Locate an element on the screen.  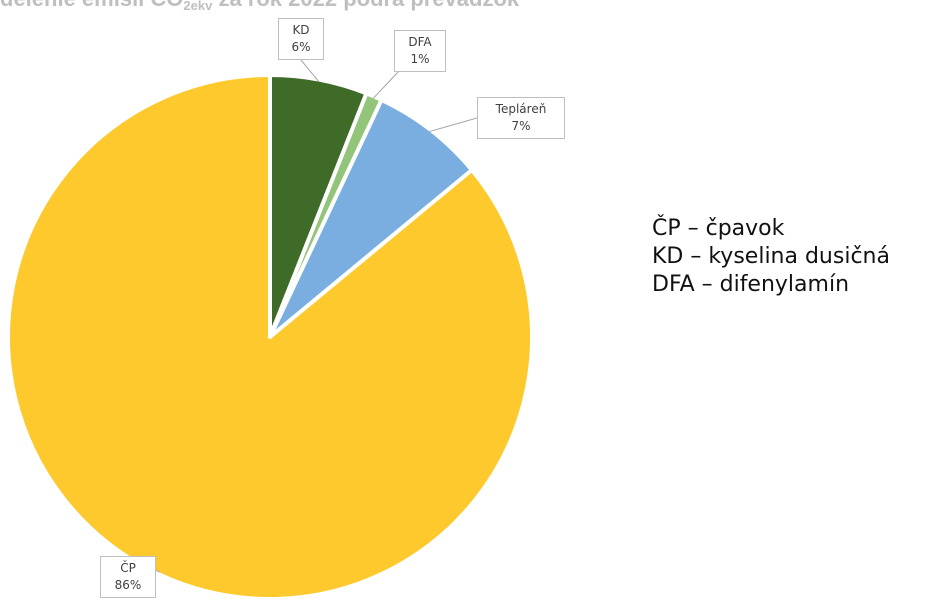
data-label-dfa-name: DFA is located at coordinates (420, 42).